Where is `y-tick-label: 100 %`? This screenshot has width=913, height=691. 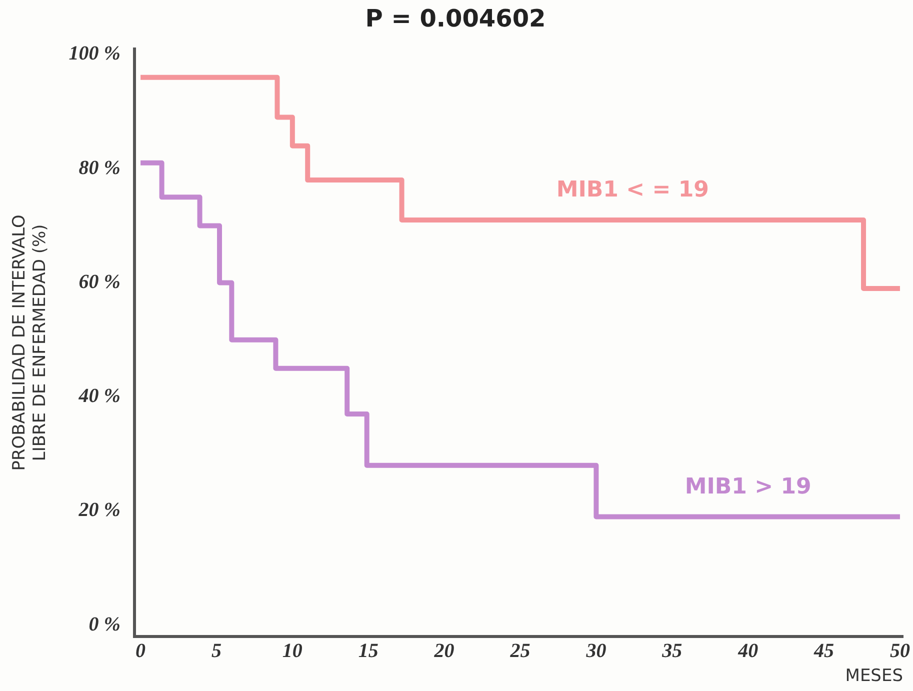 y-tick-label: 100 % is located at coordinates (94, 53).